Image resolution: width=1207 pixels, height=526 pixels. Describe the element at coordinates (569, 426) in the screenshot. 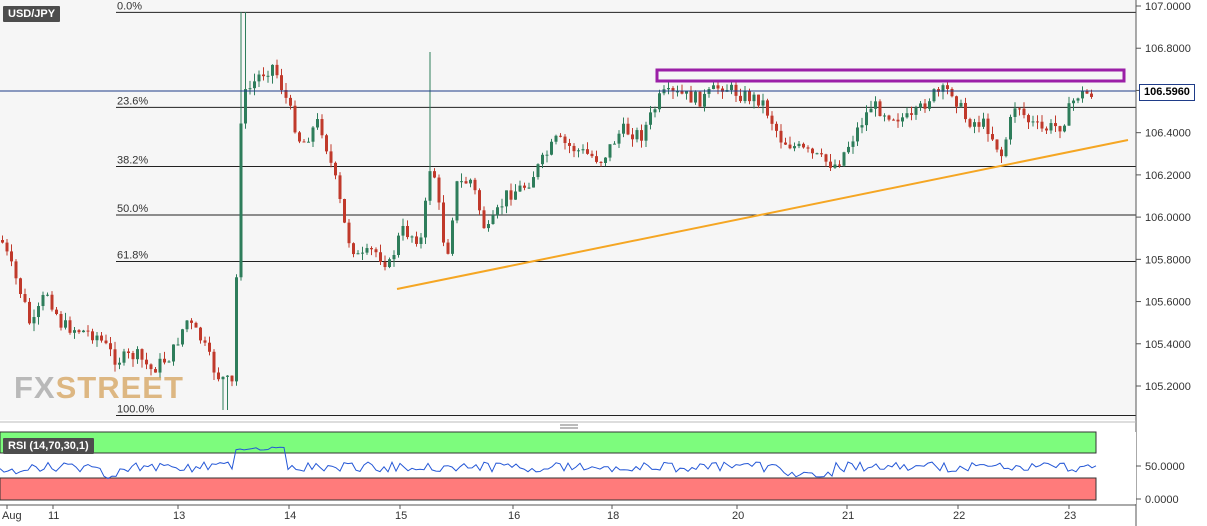

I see `pane-resize-handle` at that location.